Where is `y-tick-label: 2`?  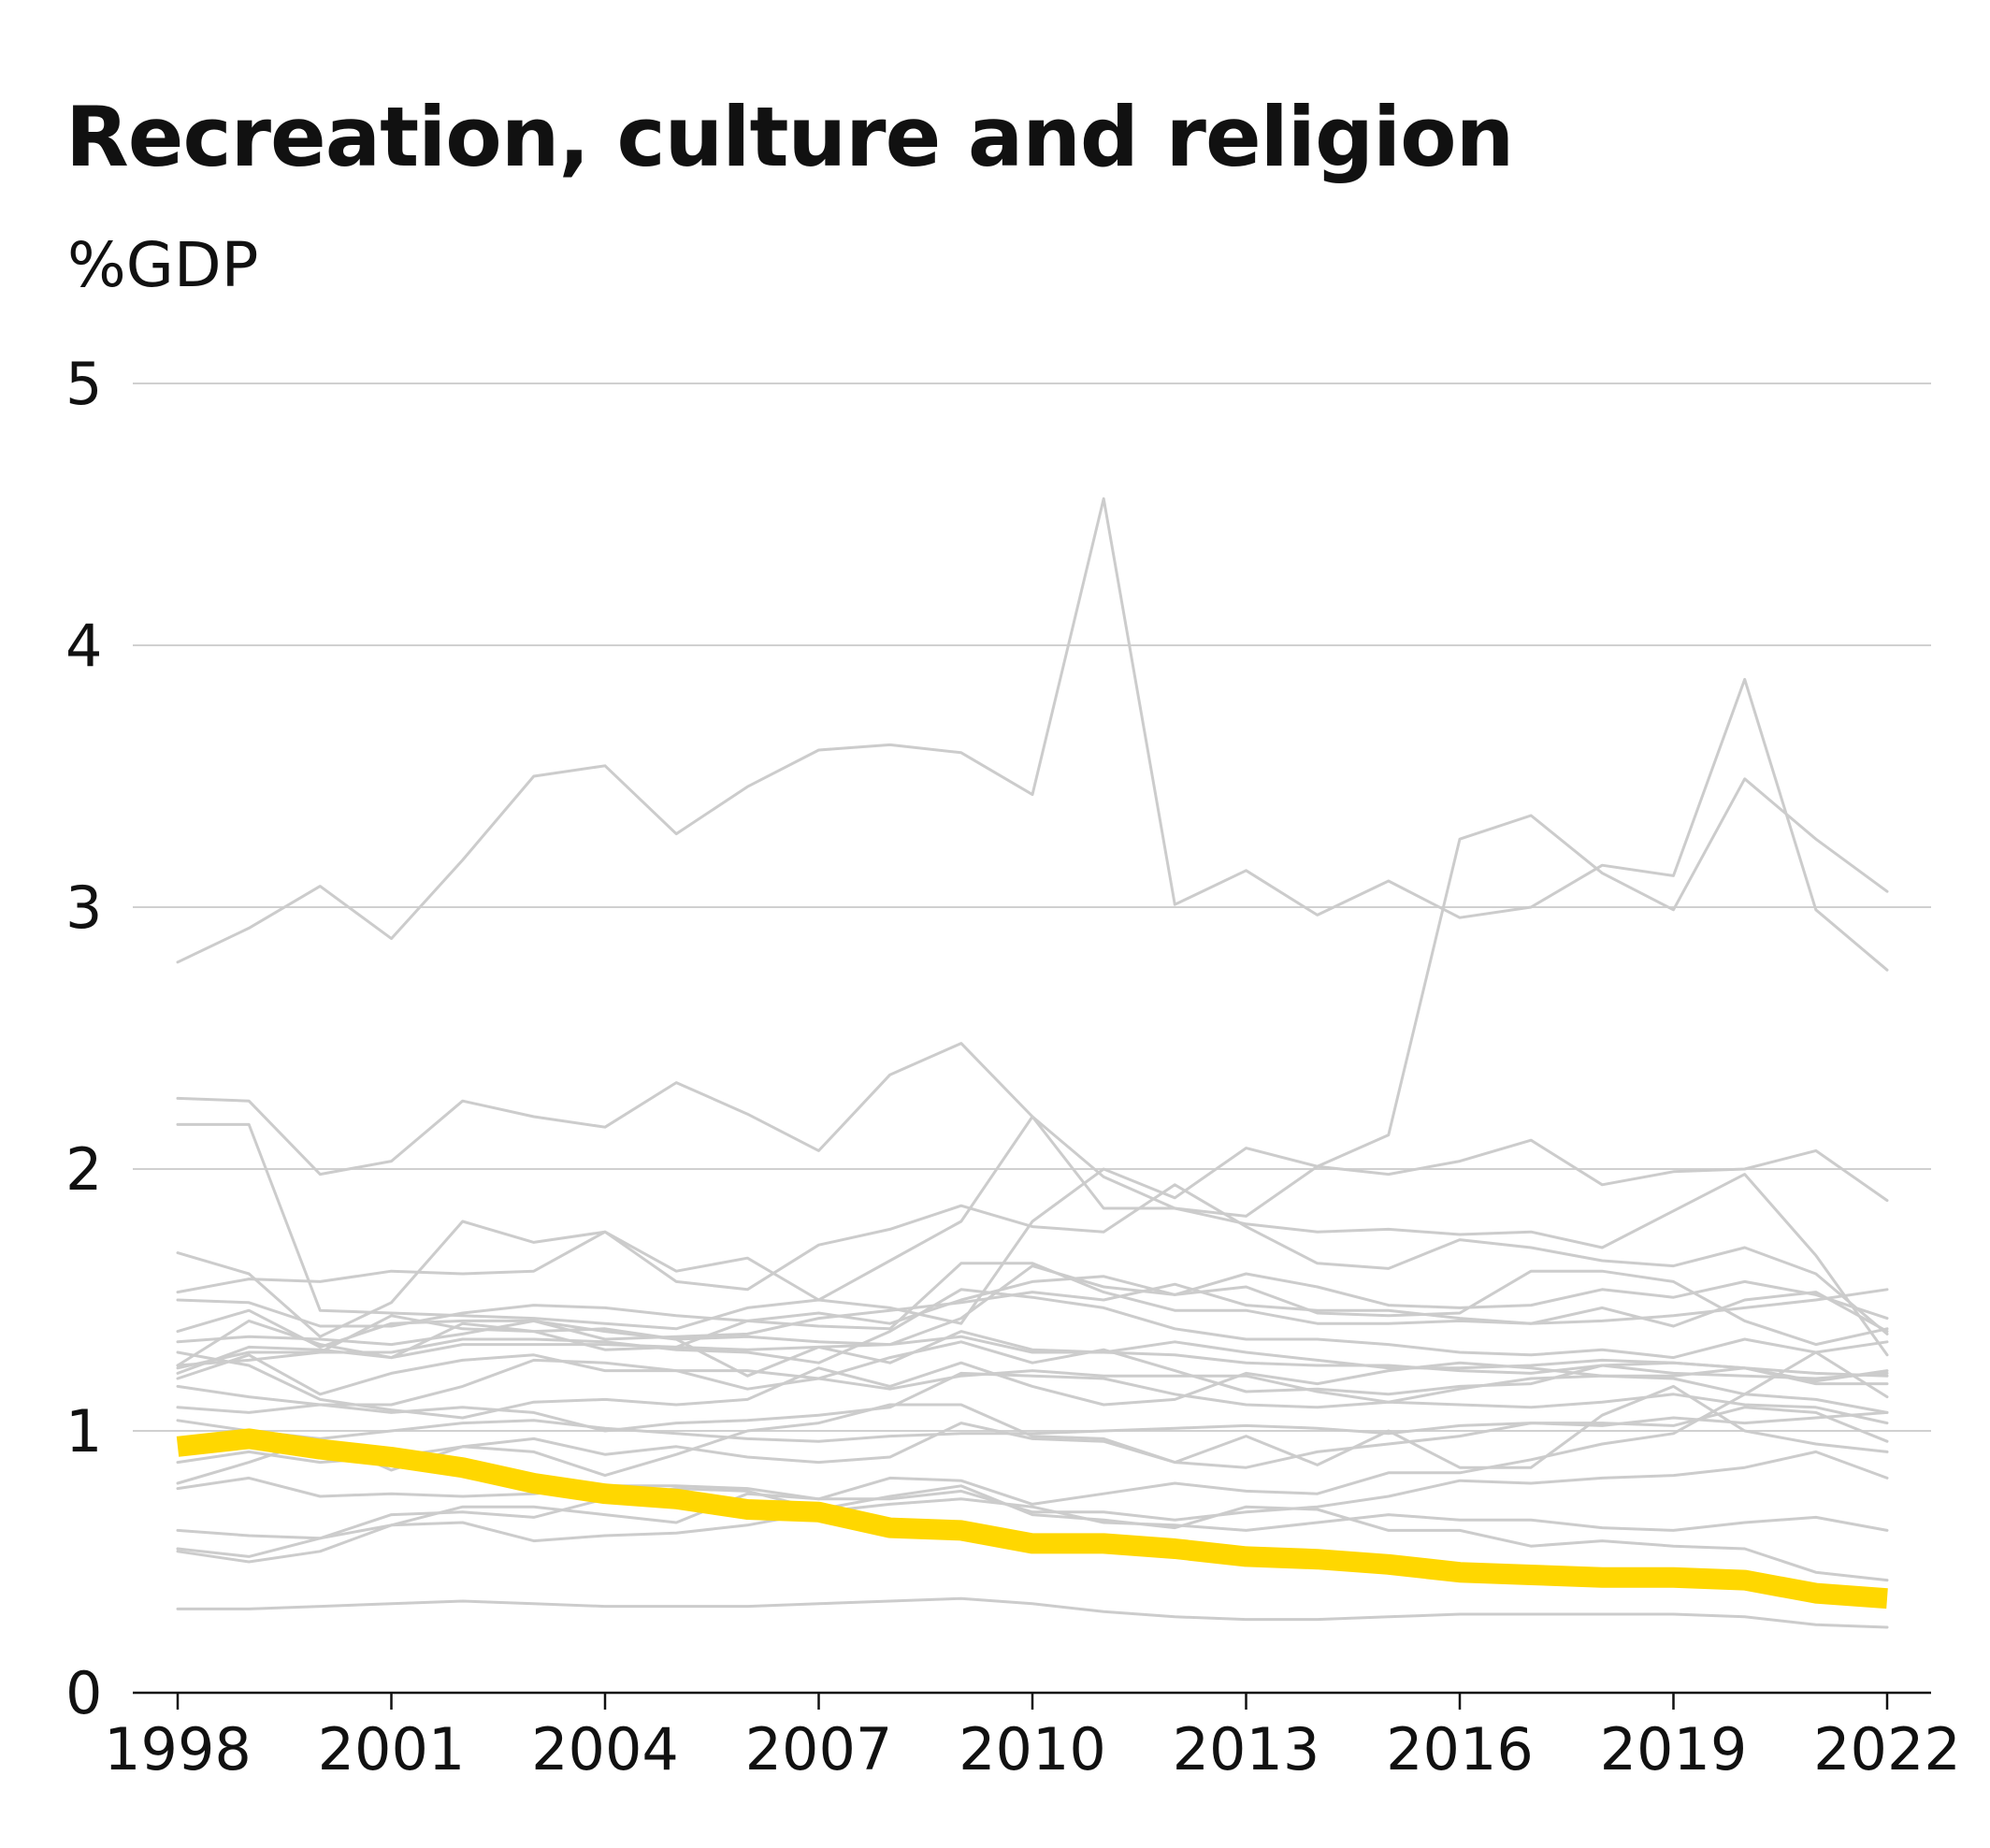
y-tick-label: 2 is located at coordinates (84, 1170).